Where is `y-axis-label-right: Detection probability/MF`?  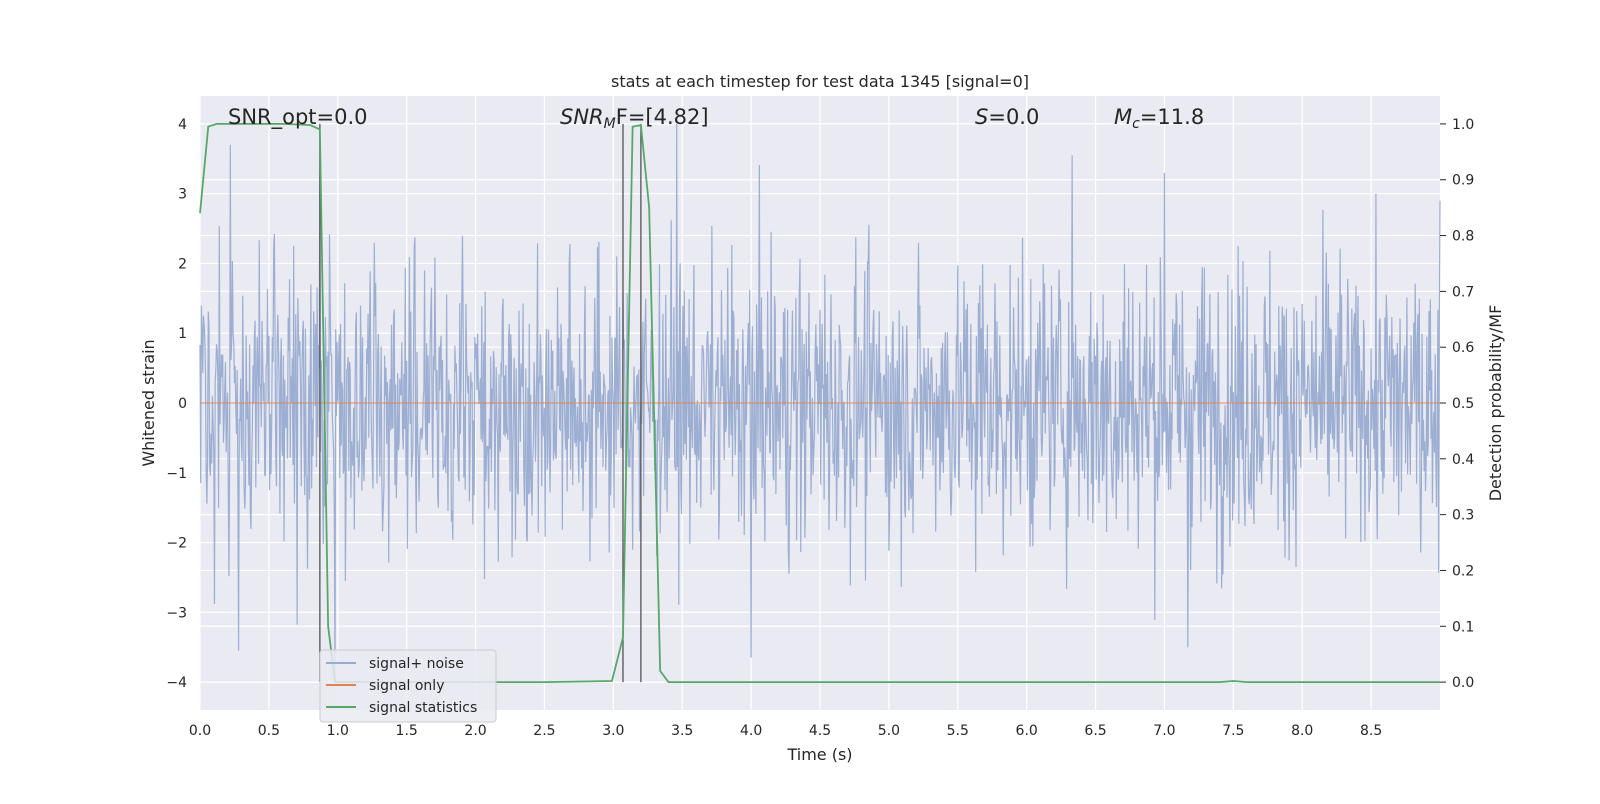
y-axis-label-right: Detection probability/MF is located at coordinates (1495, 403).